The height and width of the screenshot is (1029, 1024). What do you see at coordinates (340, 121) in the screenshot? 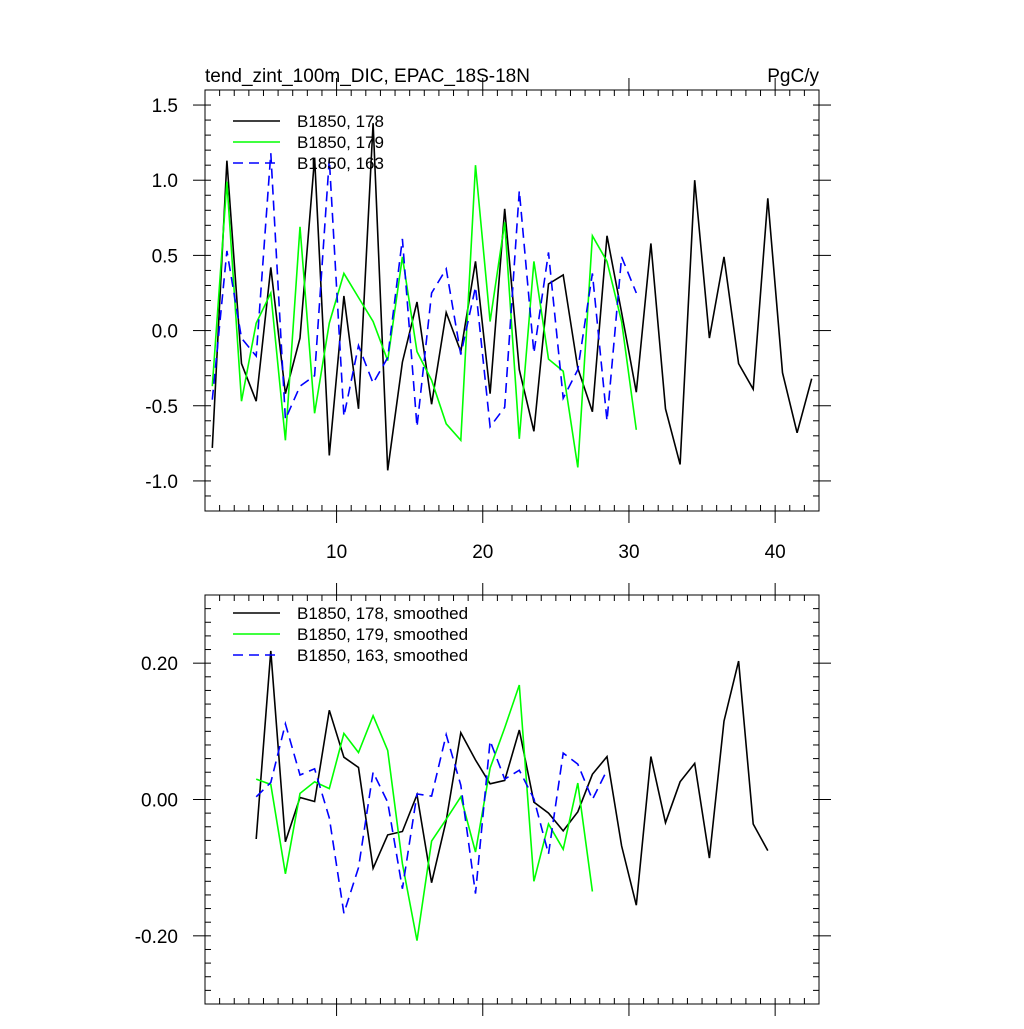
I see `legend-label-178: B1850, 178` at bounding box center [340, 121].